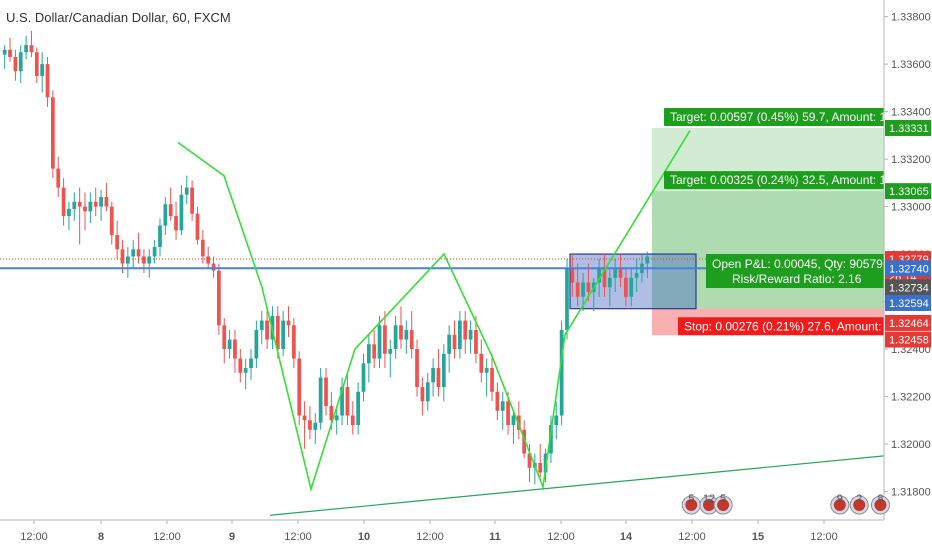 The height and width of the screenshot is (550, 932). I want to click on event-badges-layer: 5 12 5 9 2 8, so click(785, 504).